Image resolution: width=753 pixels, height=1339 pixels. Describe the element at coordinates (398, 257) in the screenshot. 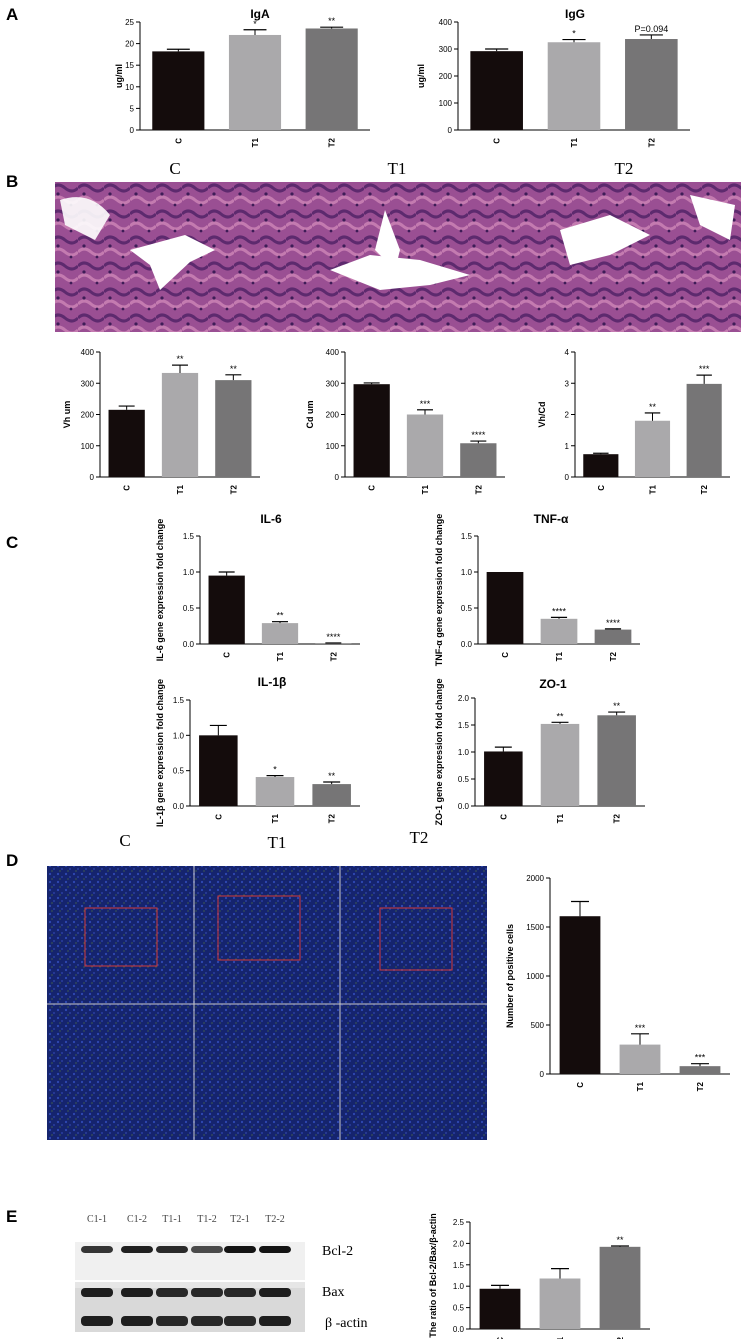

I see `histology-image-t1` at that location.